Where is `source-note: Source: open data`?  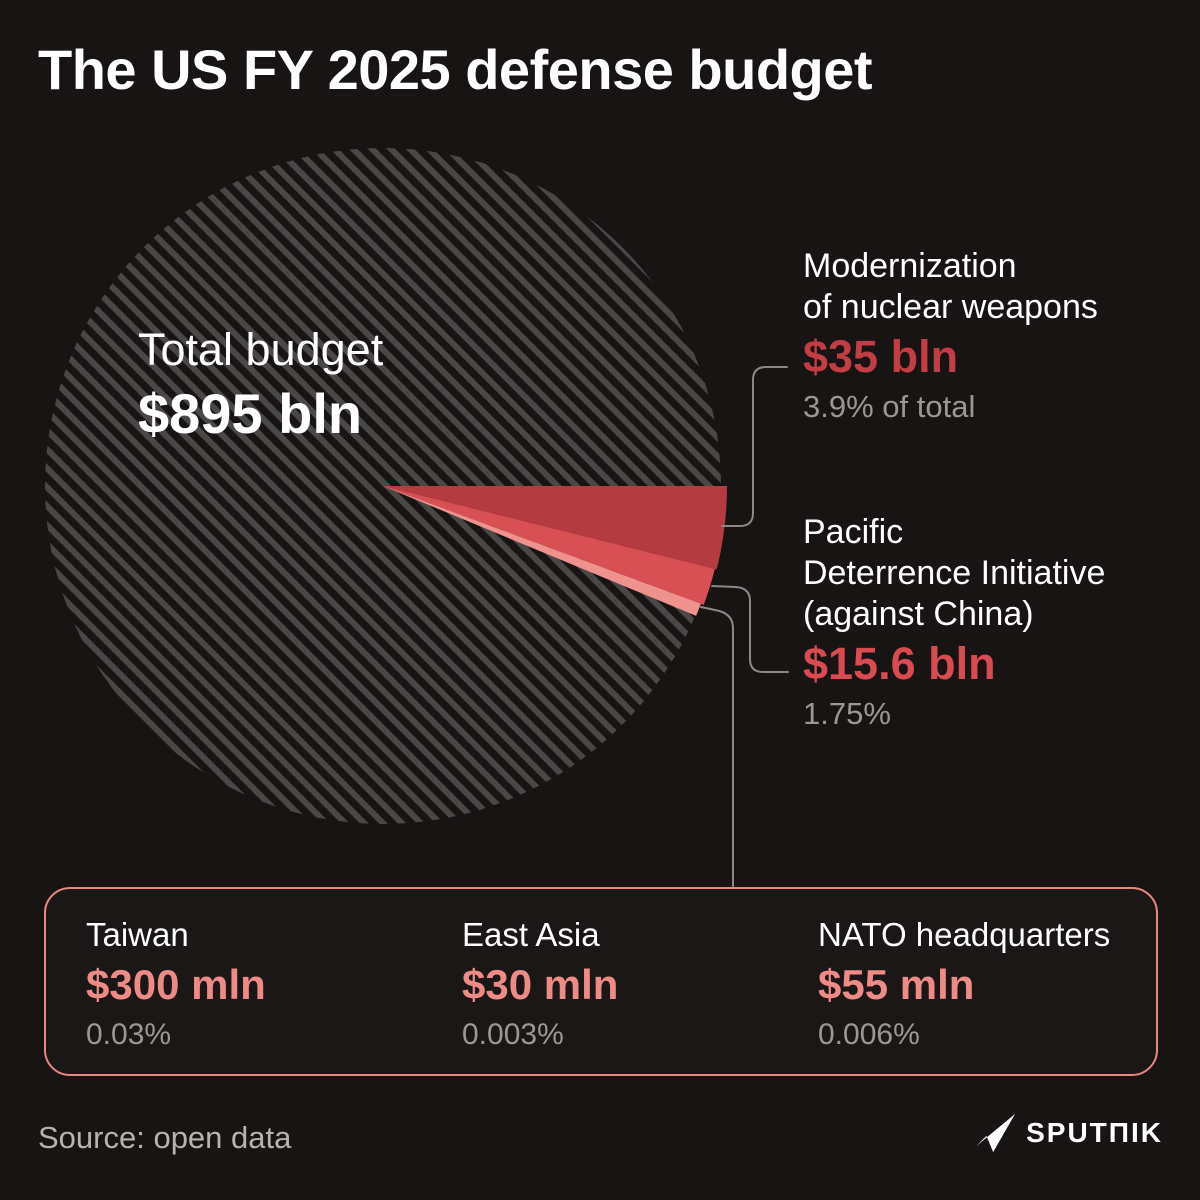
source-note: Source: open data is located at coordinates (165, 1137).